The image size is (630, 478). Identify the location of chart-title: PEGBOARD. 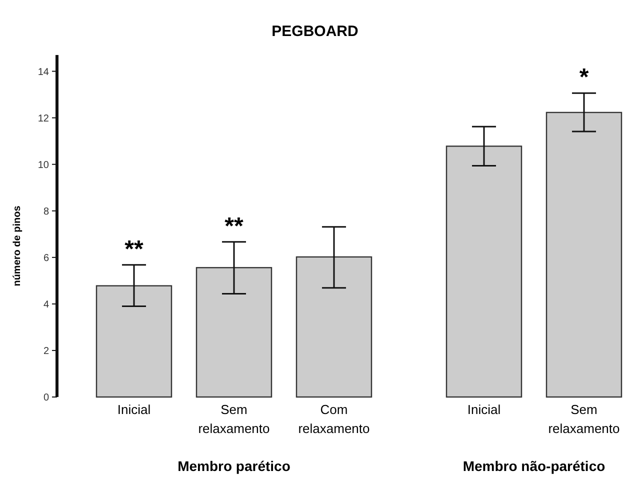
(315, 31).